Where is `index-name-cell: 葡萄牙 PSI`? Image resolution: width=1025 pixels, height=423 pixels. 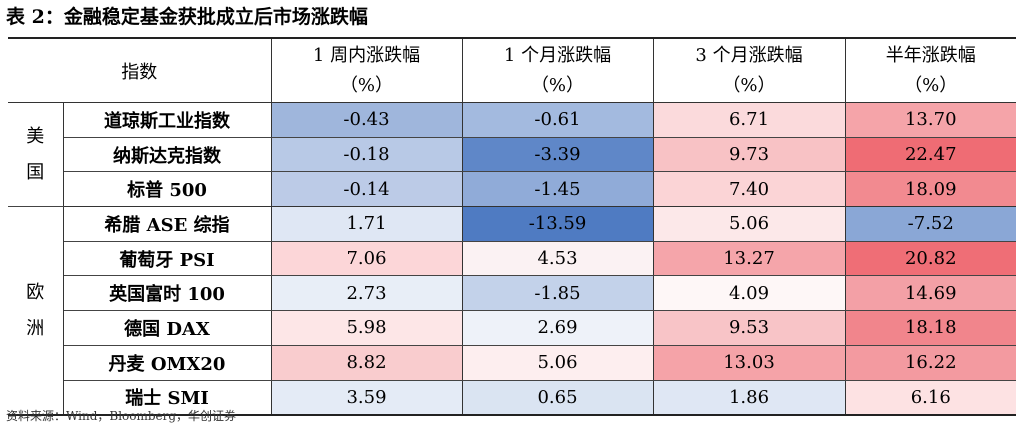 index-name-cell: 葡萄牙 PSI is located at coordinates (167, 259).